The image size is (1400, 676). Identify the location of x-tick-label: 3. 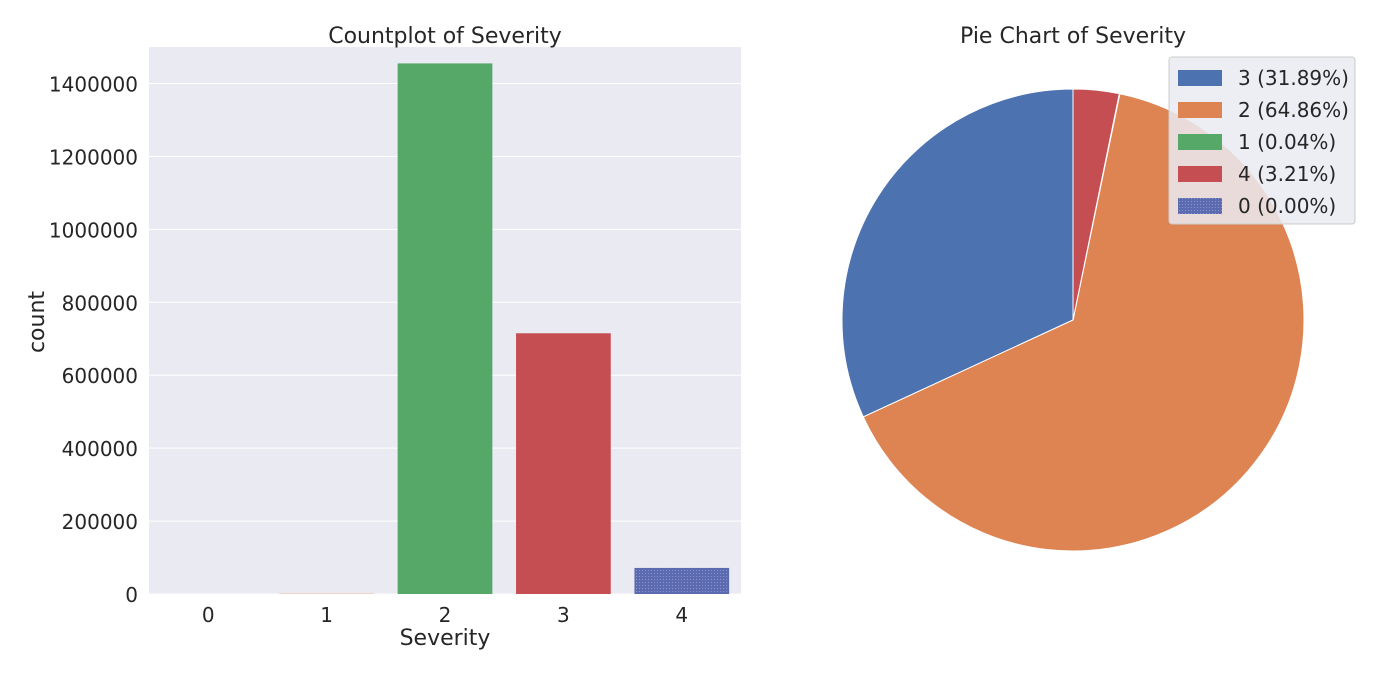
(563, 615).